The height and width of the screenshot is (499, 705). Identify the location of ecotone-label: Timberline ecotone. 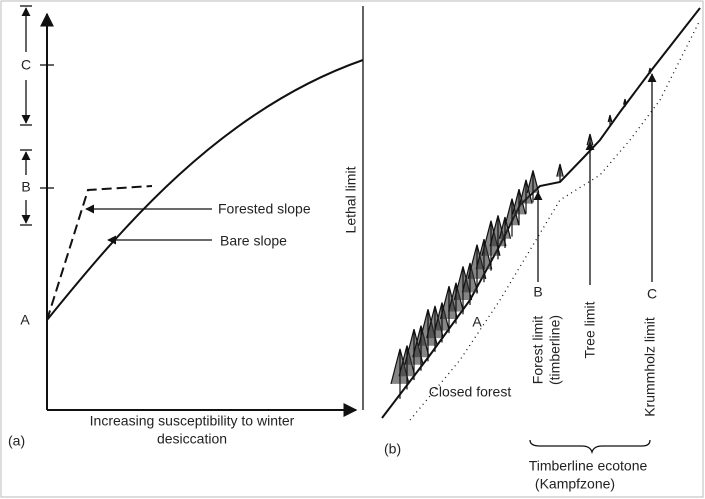
(588, 466).